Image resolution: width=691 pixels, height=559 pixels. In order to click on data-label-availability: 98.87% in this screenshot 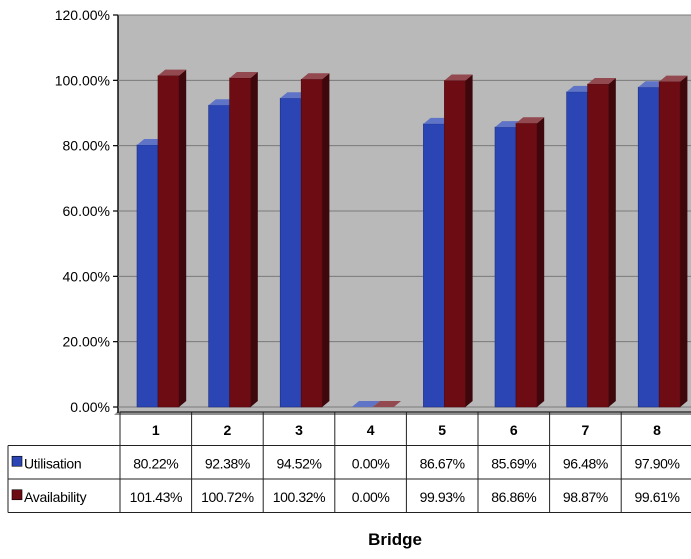, I will do `click(585, 497)`.